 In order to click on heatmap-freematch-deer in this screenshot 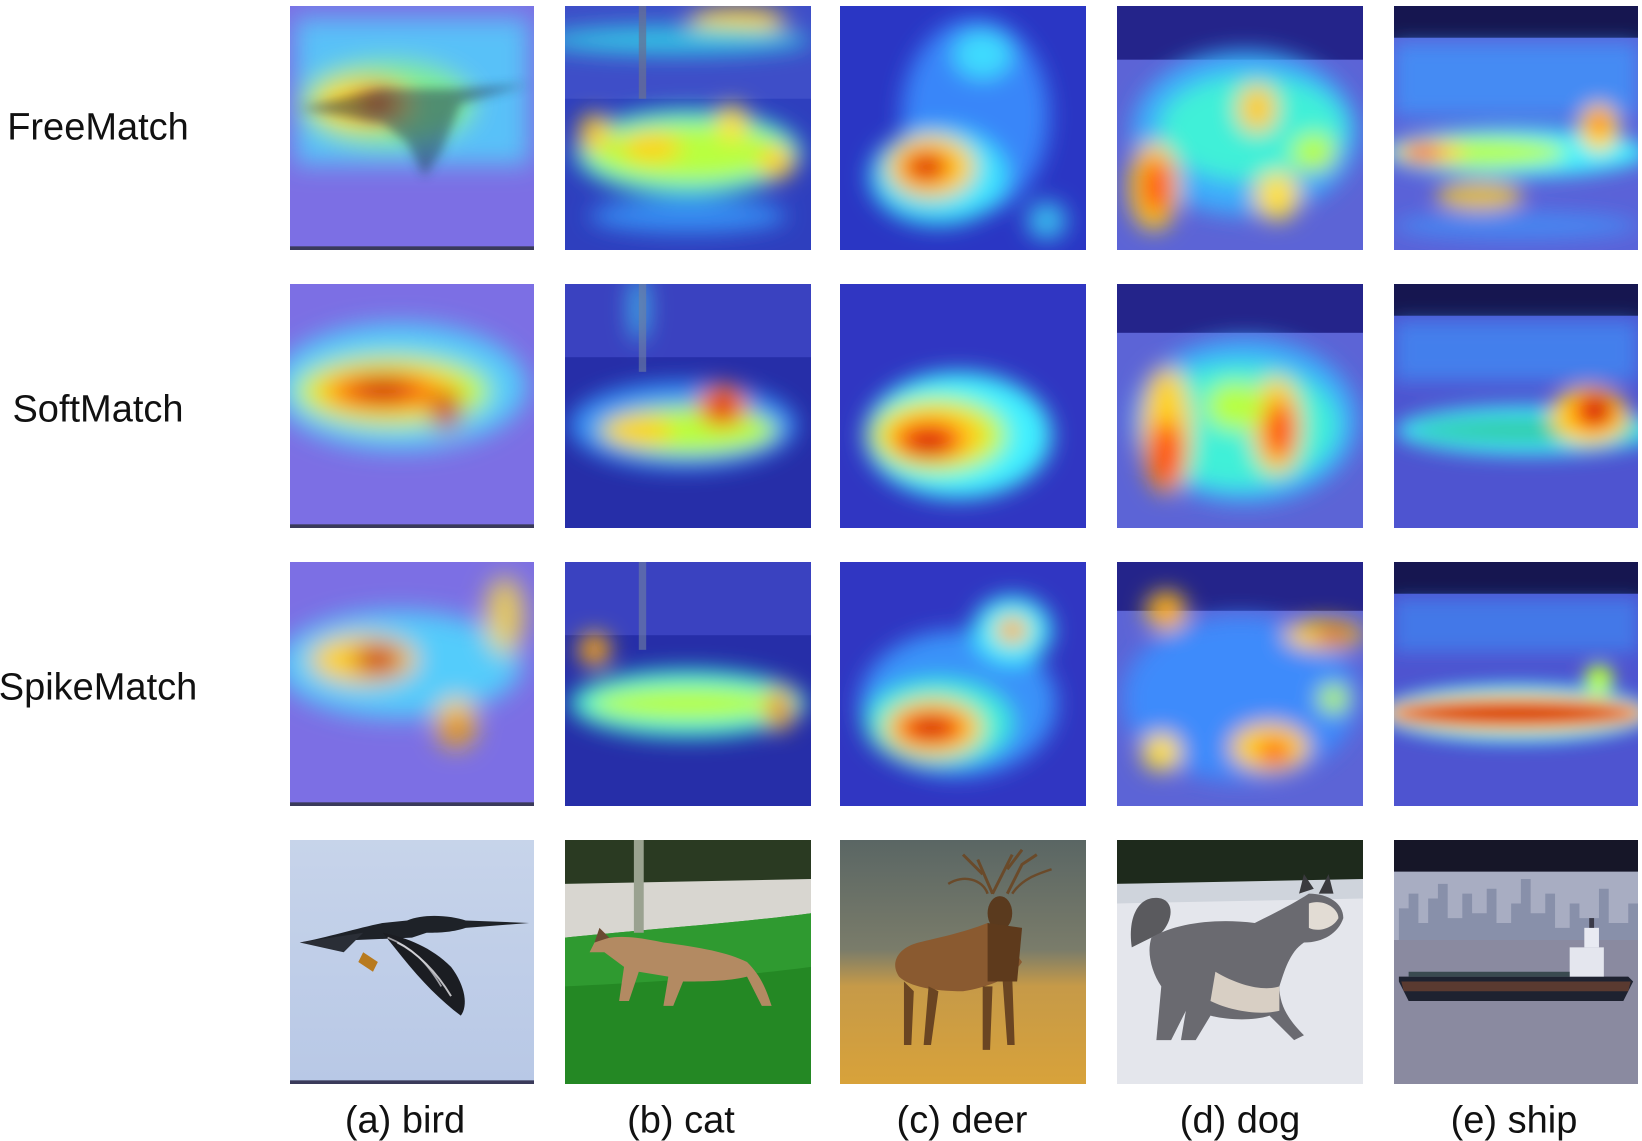, I will do `click(963, 128)`.